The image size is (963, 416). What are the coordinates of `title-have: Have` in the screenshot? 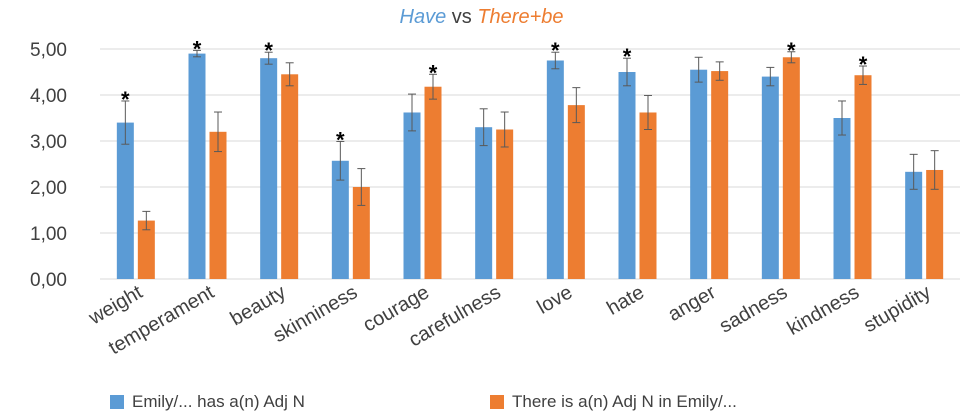 It's located at (423, 17).